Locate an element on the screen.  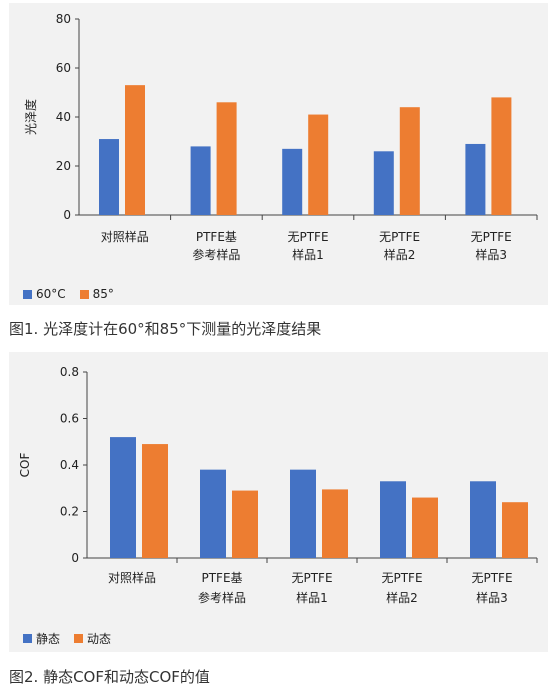
legend-label: 动态 is located at coordinates (99, 639).